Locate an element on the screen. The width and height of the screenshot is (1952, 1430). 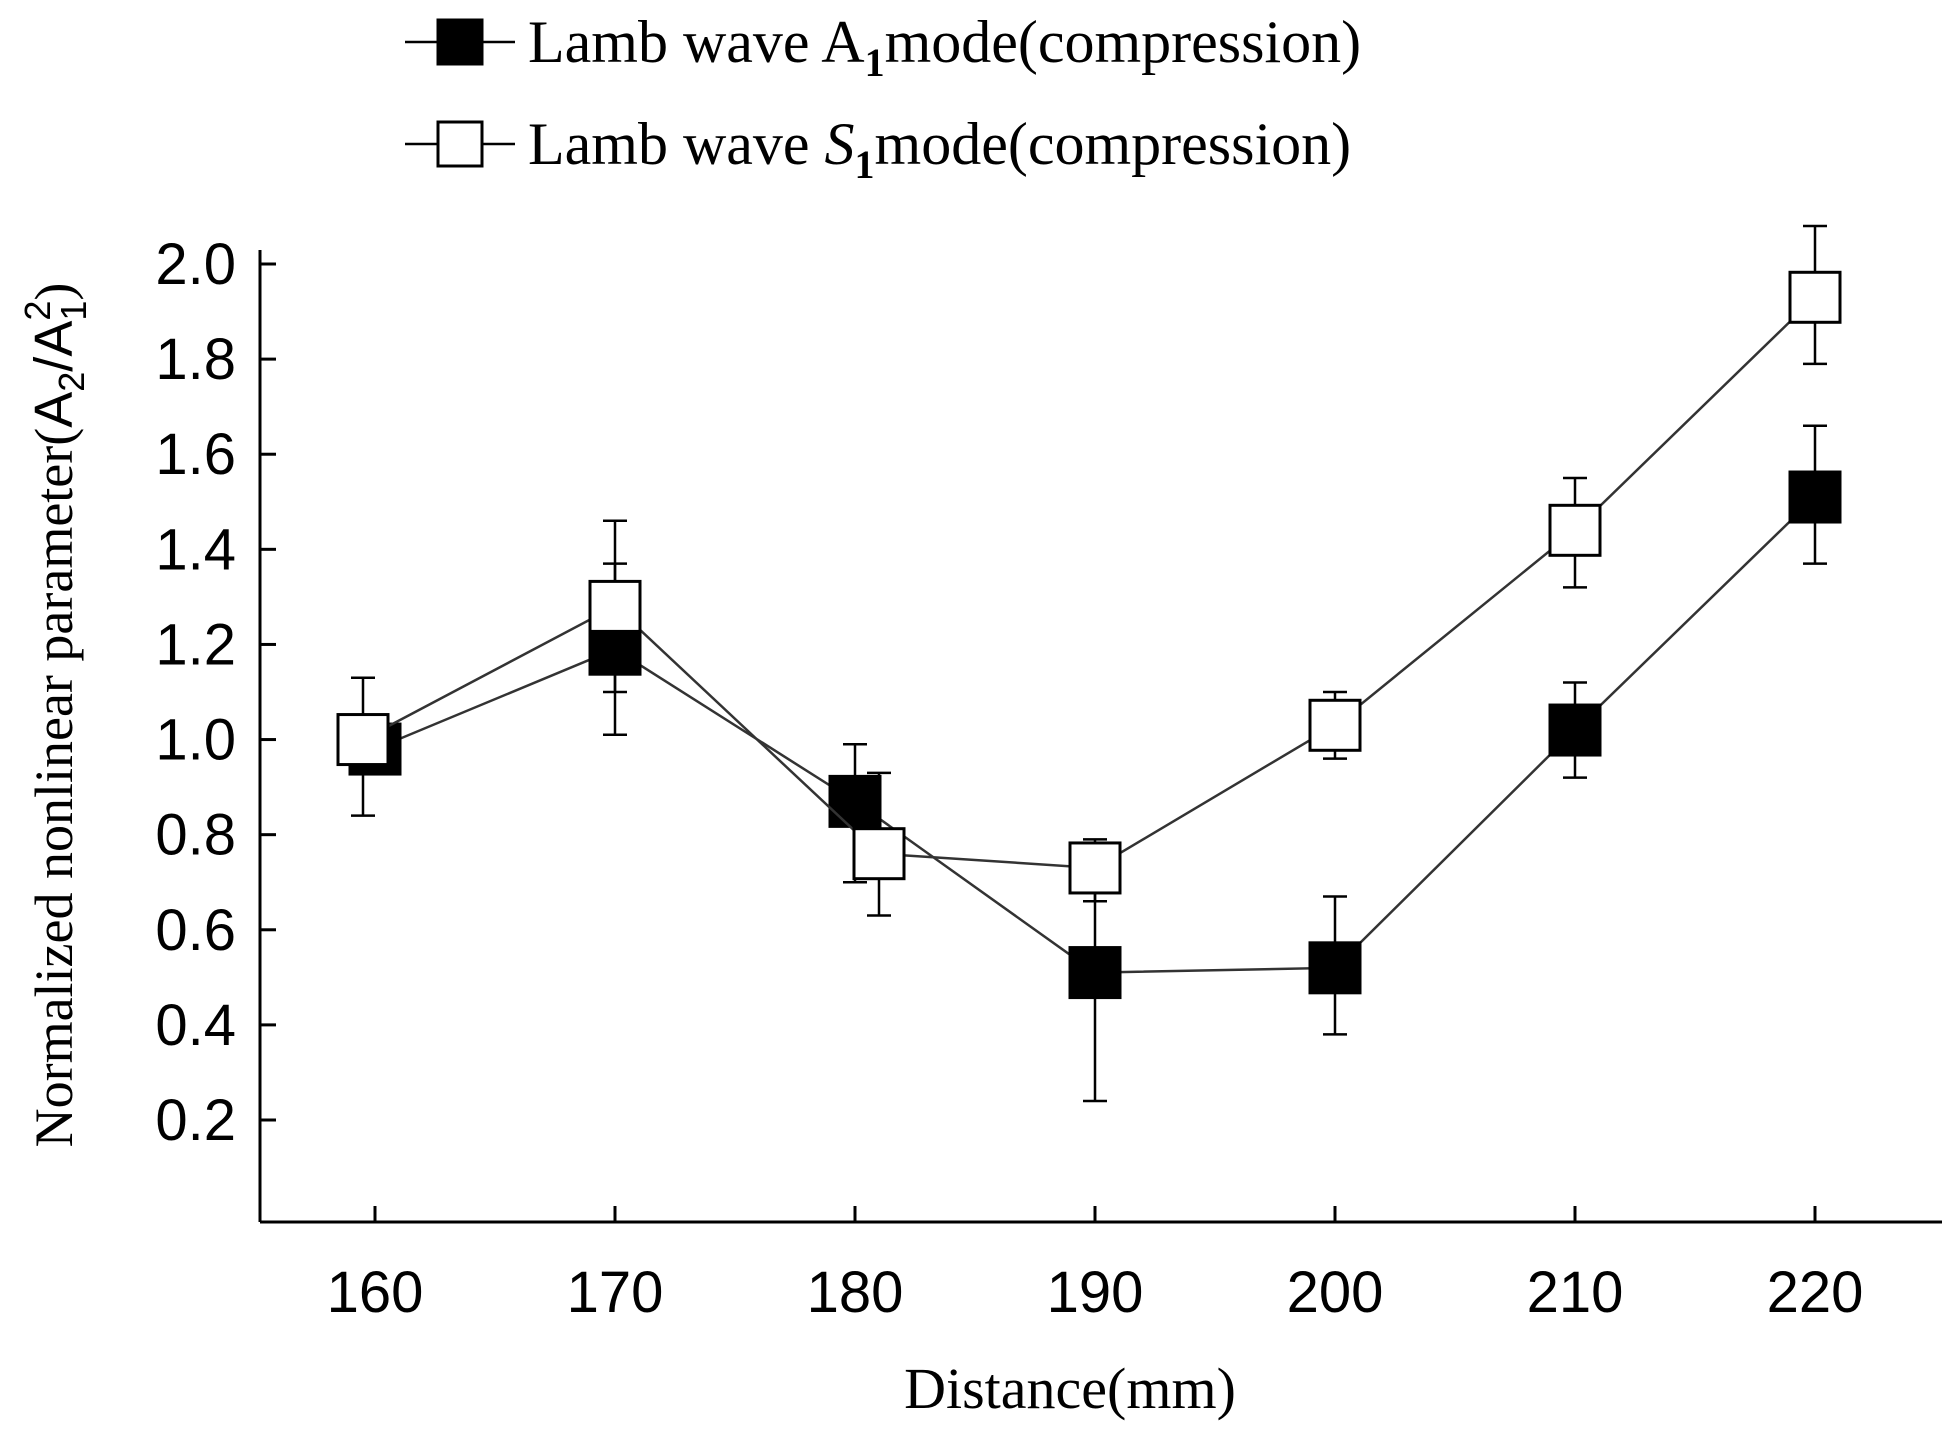
x-tick-label: 210 is located at coordinates (1575, 1292).